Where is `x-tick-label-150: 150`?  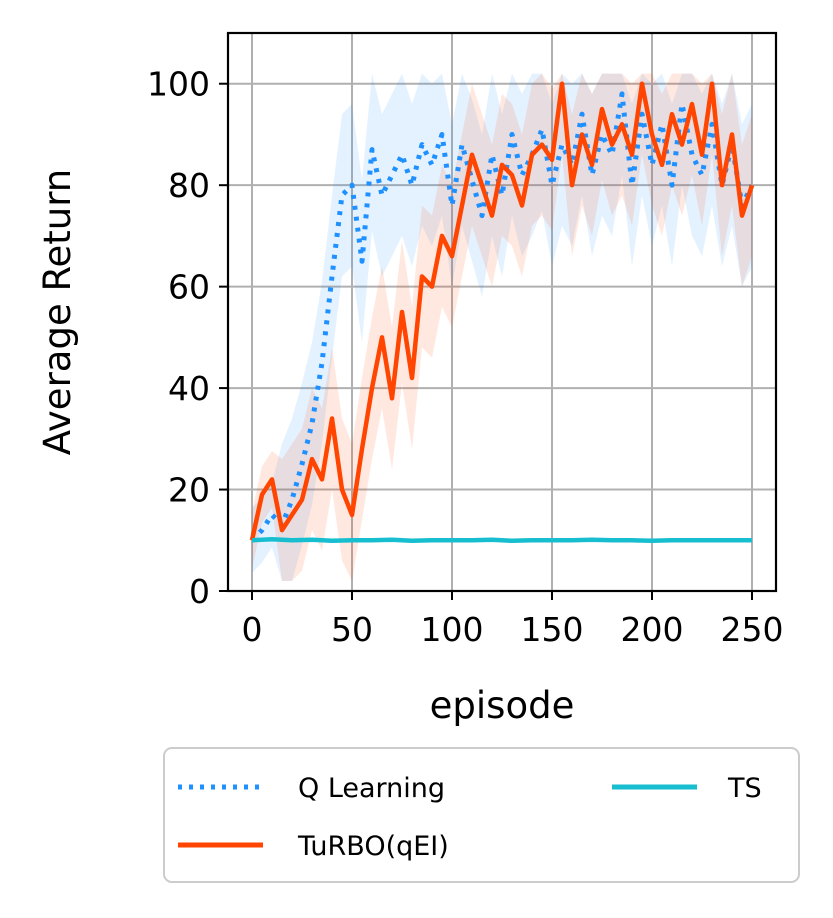 x-tick-label-150: 150 is located at coordinates (552, 629).